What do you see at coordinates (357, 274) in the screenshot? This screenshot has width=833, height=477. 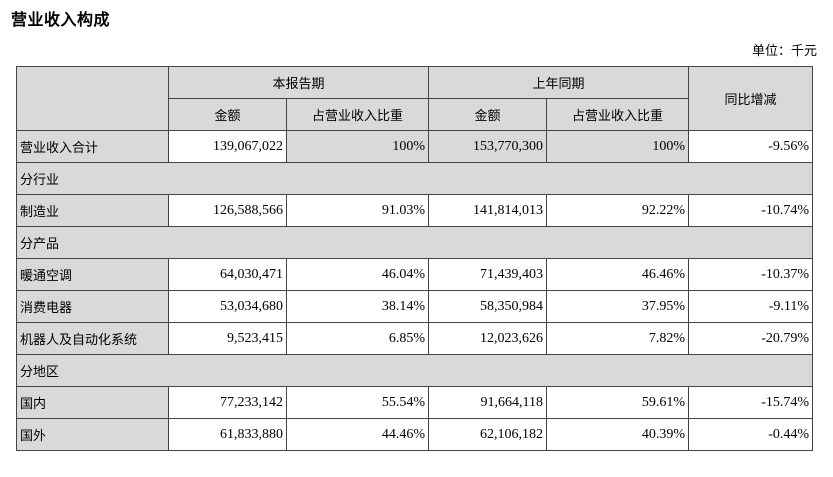 I see `current-share-cell: 46.04%` at bounding box center [357, 274].